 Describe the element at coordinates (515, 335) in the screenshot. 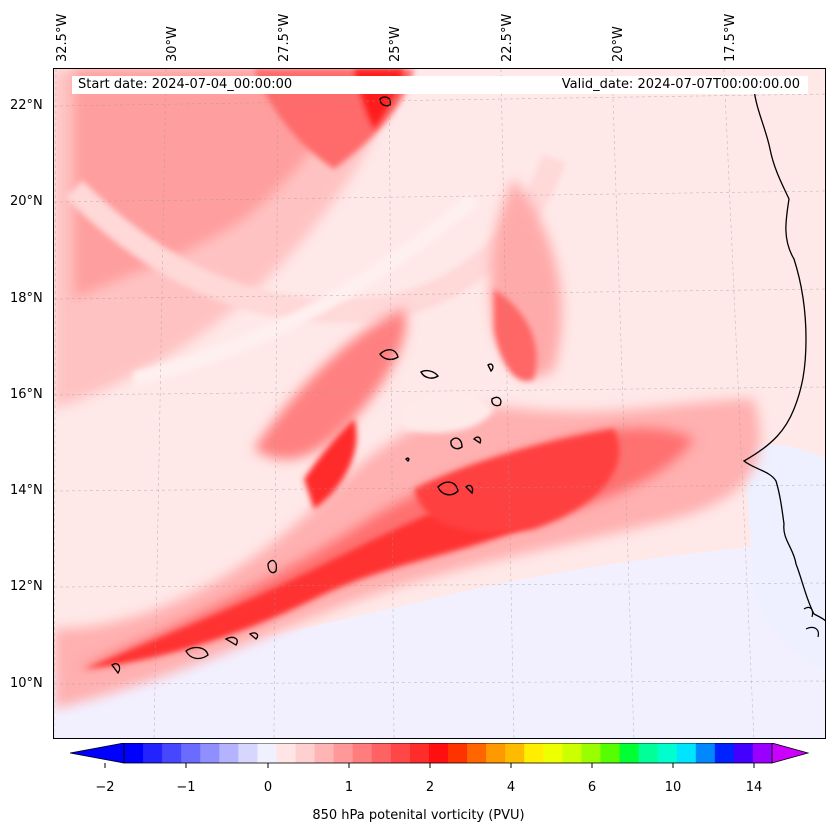

I see `north-tongue-core` at that location.